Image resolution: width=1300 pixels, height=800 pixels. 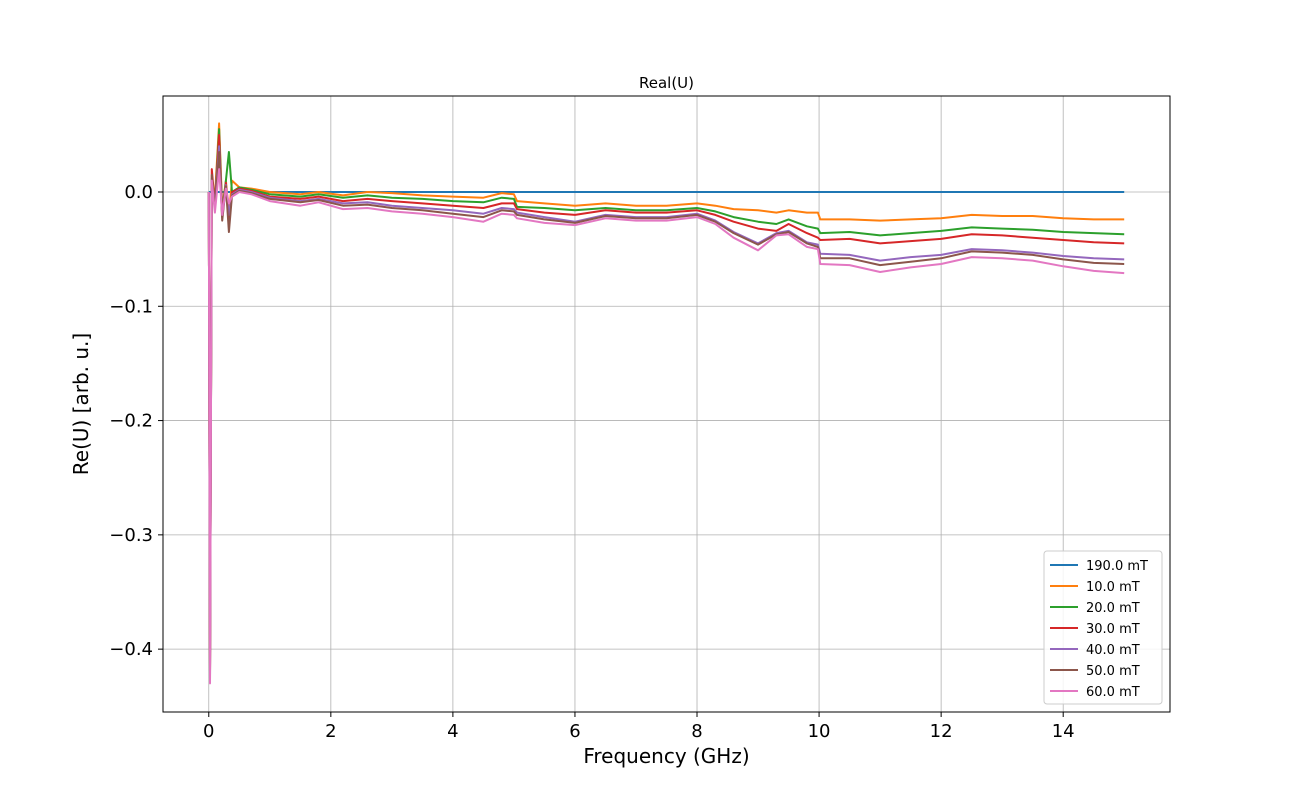 What do you see at coordinates (1113, 587) in the screenshot?
I see `legend-entry-label: 10.0 mT` at bounding box center [1113, 587].